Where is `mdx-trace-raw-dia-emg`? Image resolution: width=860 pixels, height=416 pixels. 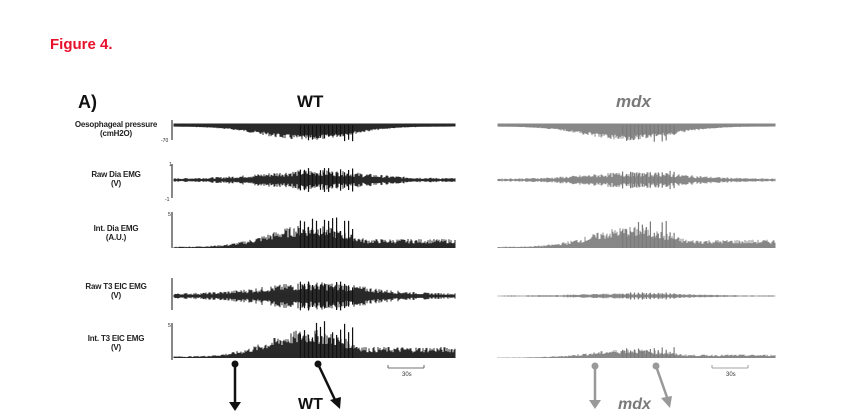
mdx-trace-raw-dia-emg is located at coordinates (636, 180).